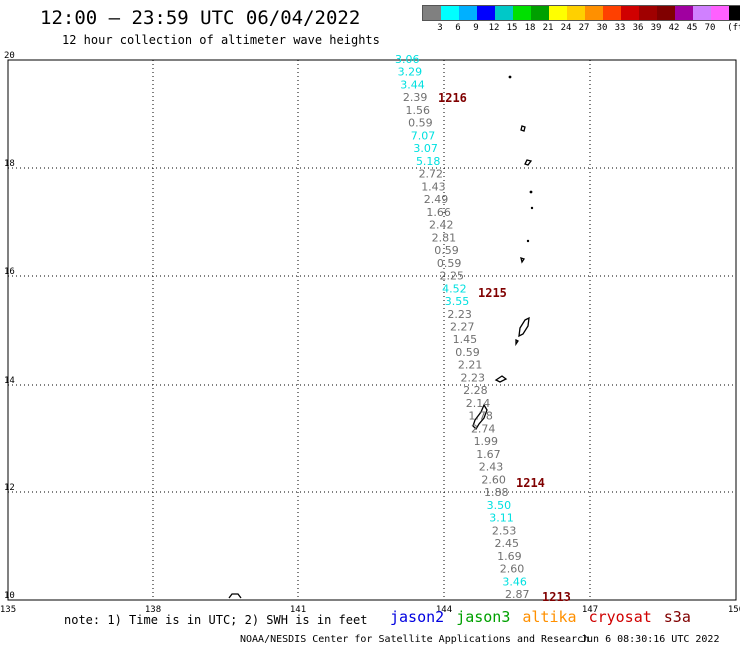 The image size is (740, 650). I want to click on swh-value-label: 2.42, so click(441, 225).